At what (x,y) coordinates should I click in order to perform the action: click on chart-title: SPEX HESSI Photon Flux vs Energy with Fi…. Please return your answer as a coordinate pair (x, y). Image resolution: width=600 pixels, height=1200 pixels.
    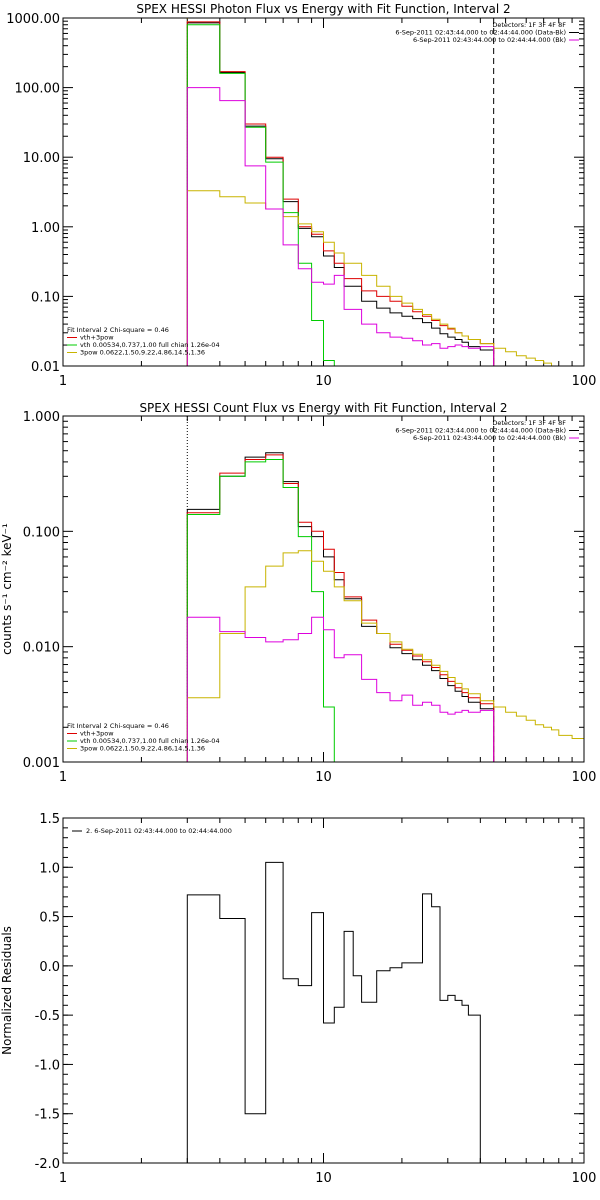
    Looking at the image, I should click on (323, 9).